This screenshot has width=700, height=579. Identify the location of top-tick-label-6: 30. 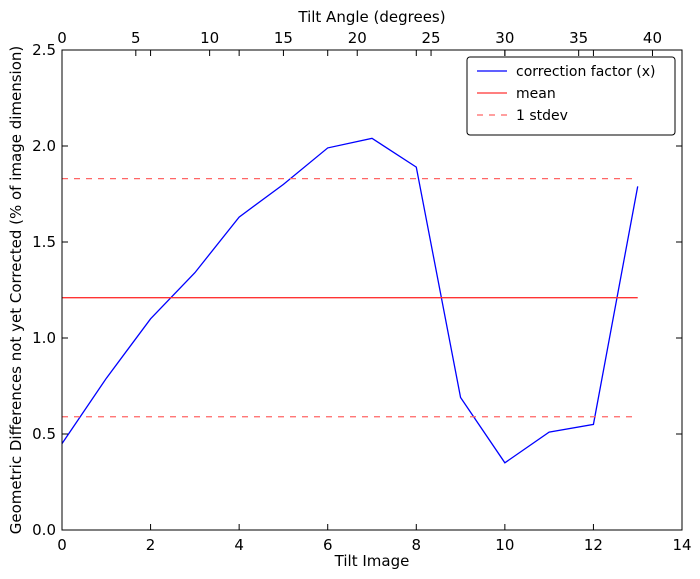
(504, 38).